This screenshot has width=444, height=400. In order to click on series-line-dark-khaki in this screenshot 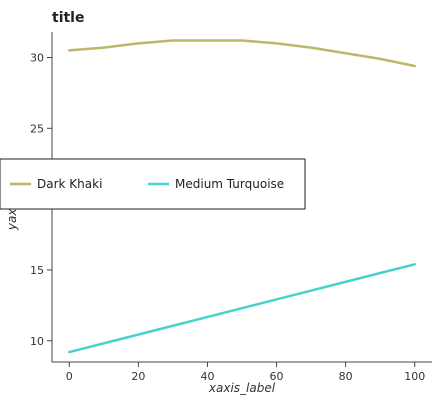, I will do `click(242, 53)`.